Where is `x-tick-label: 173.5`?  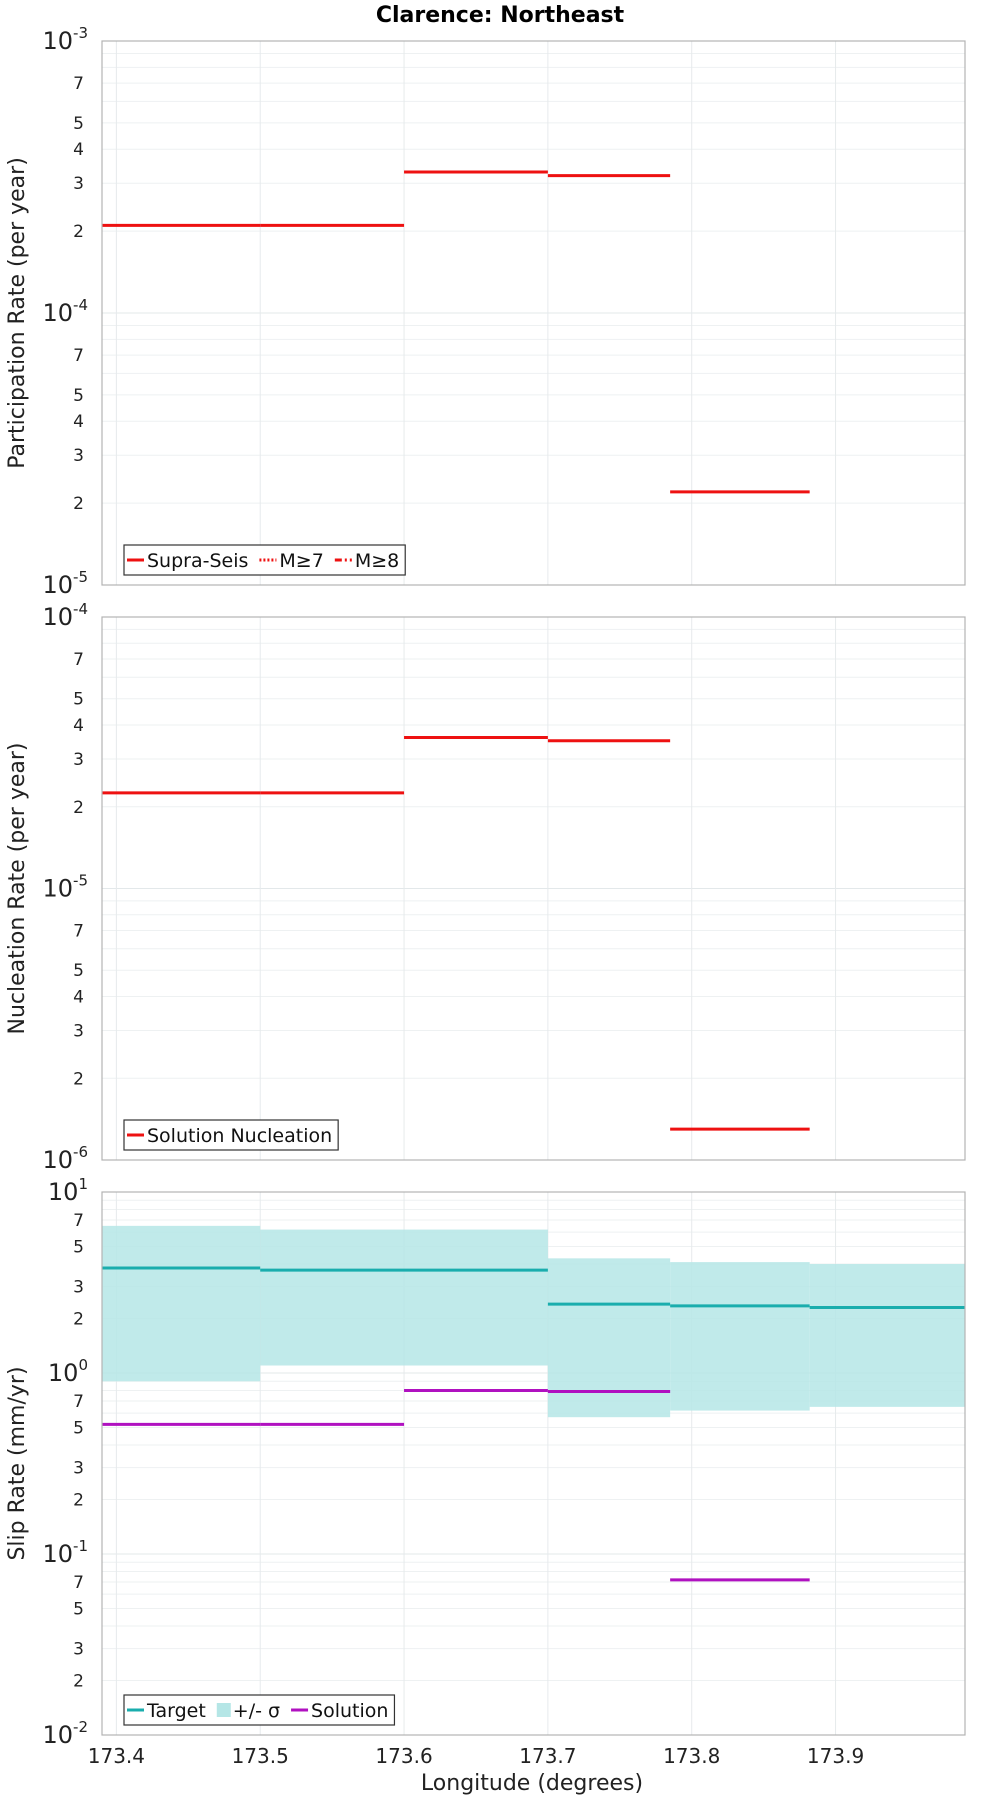
x-tick-label: 173.5 is located at coordinates (260, 1756).